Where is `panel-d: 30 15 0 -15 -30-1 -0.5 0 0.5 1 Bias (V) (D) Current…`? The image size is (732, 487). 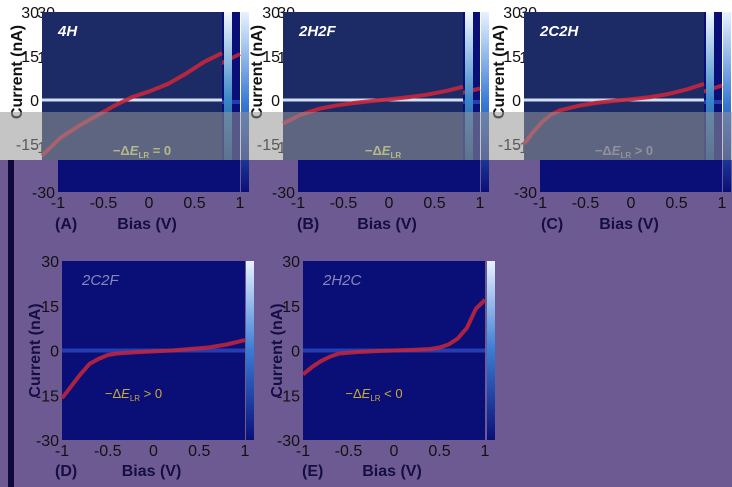 panel-d: 30 15 0 -15 -30-1 -0.5 0 0.5 1 Bias (V) (D) Current… is located at coordinates (140, 367).